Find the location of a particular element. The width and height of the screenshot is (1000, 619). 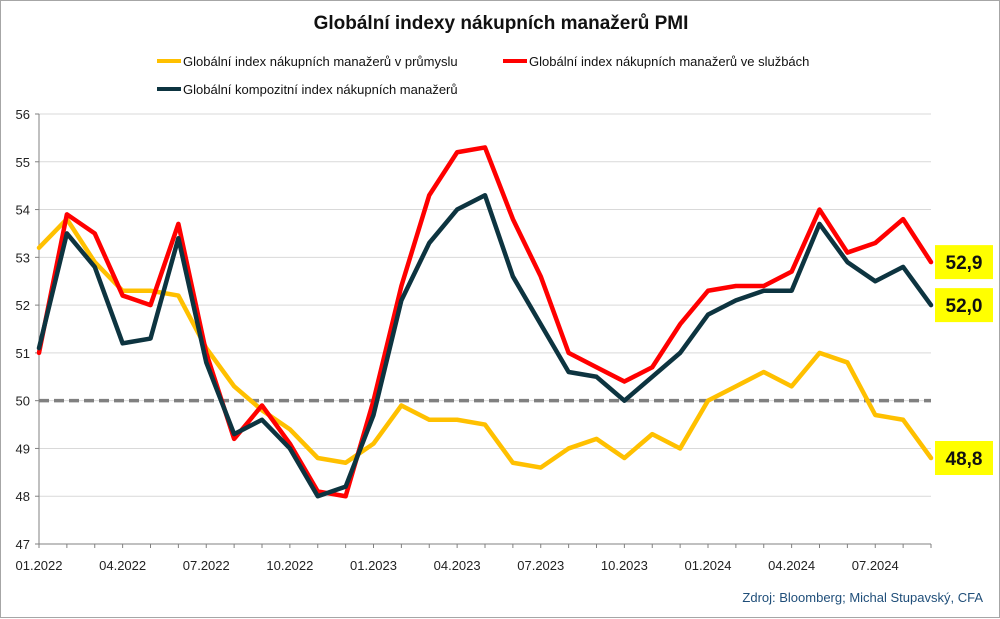

y-tick-label: 54 is located at coordinates (23, 210).